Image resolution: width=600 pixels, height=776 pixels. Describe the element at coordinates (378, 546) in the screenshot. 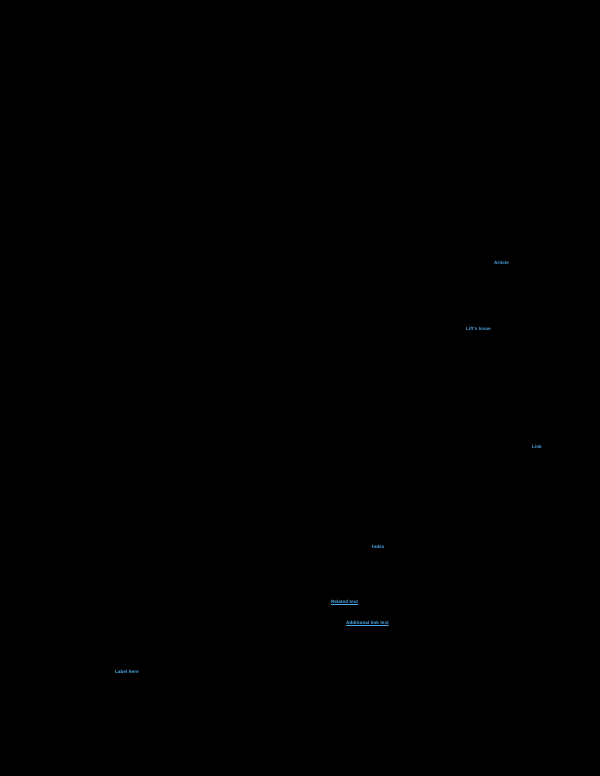

I see `text-fragment-4: Index` at that location.